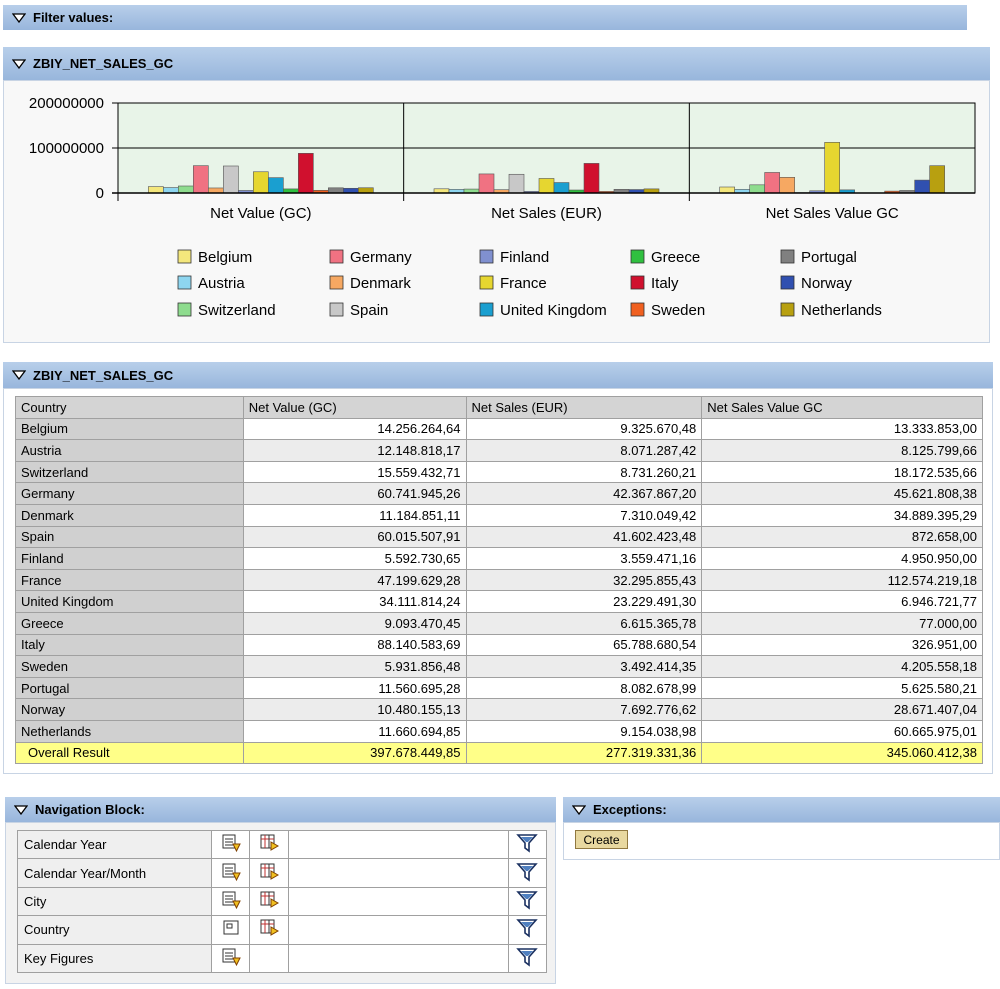 This screenshot has width=1000, height=989. Describe the element at coordinates (100, 193) in the screenshot. I see `y-tick-label: 0` at that location.